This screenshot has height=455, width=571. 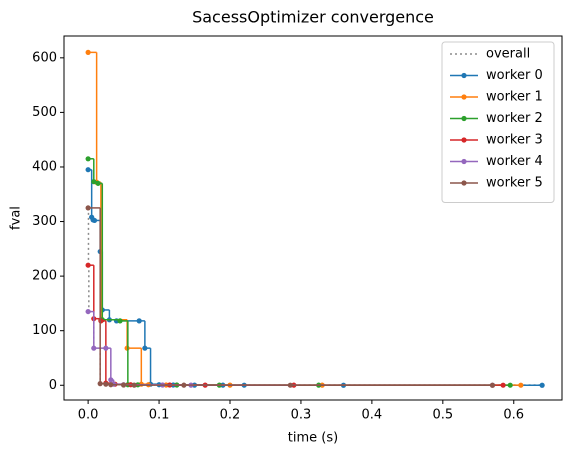 What do you see at coordinates (372, 415) in the screenshot?
I see `x-tick-label: 0.4` at bounding box center [372, 415].